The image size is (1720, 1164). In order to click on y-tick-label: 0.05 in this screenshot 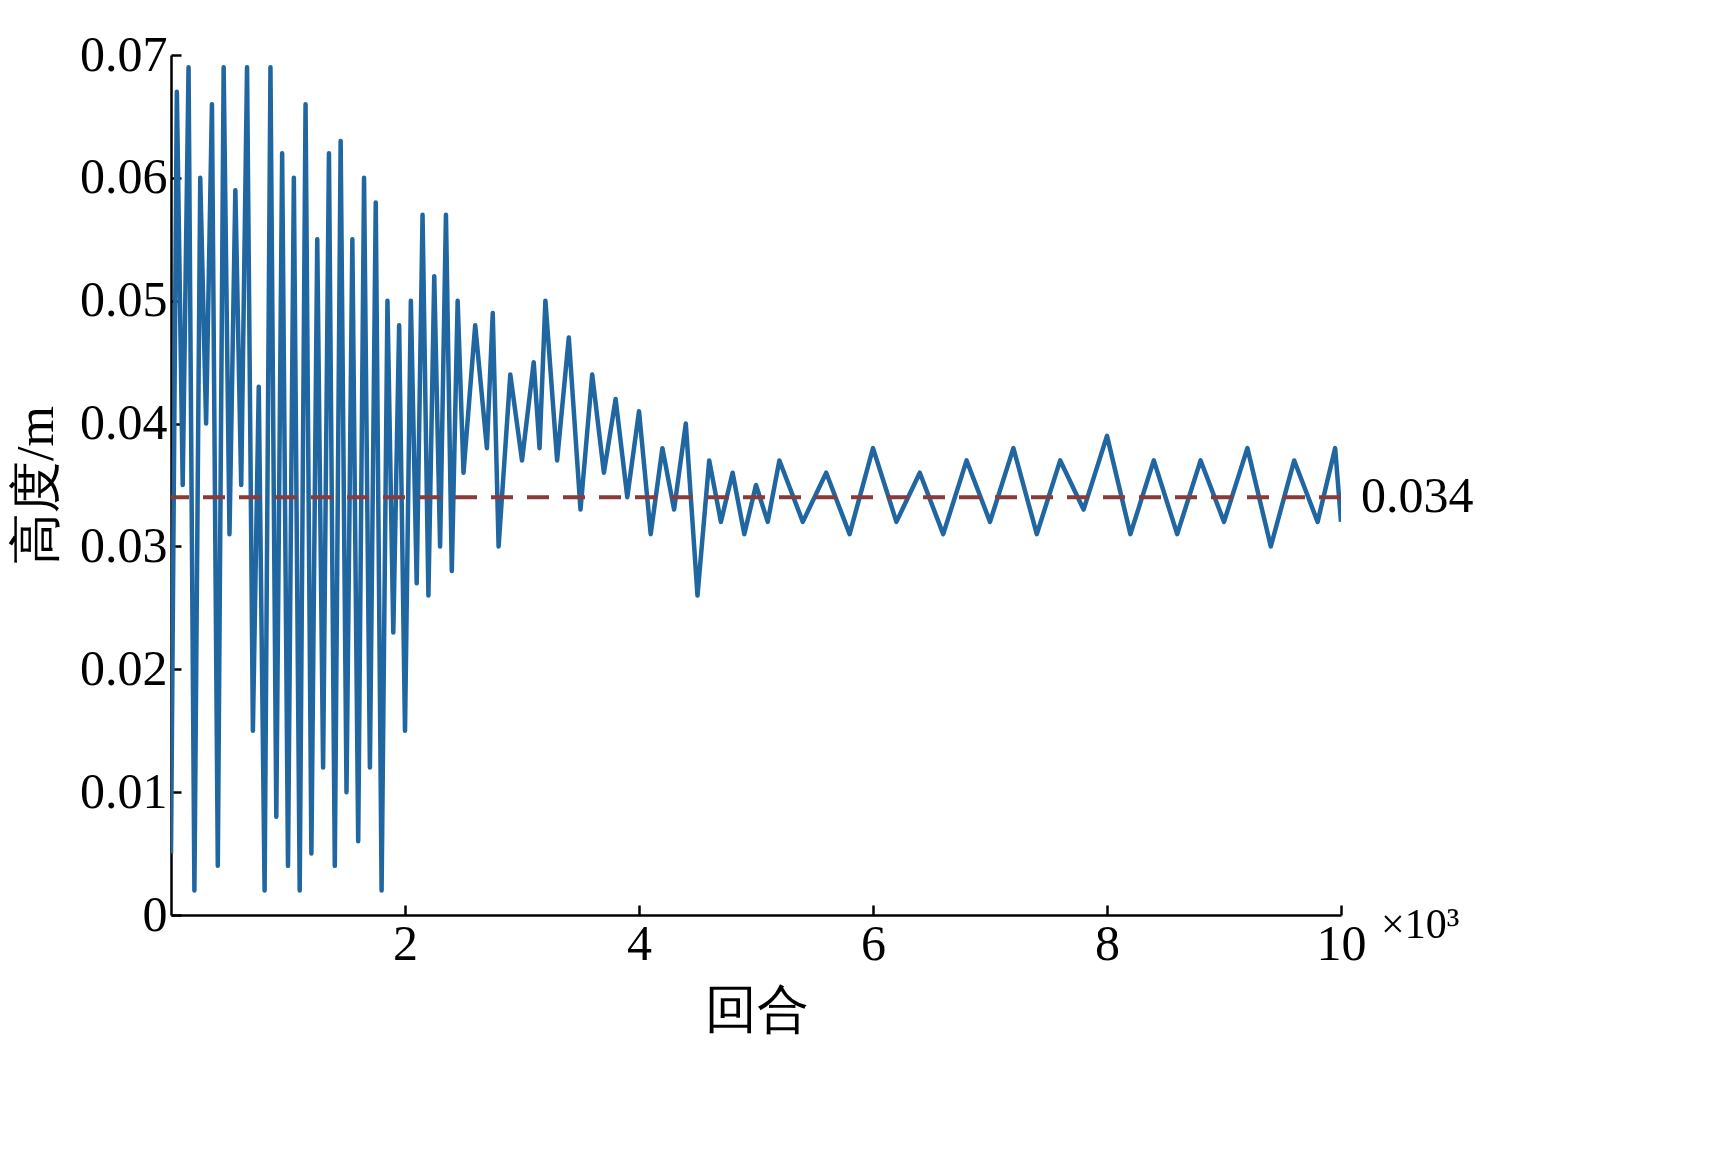, I will do `click(124, 299)`.